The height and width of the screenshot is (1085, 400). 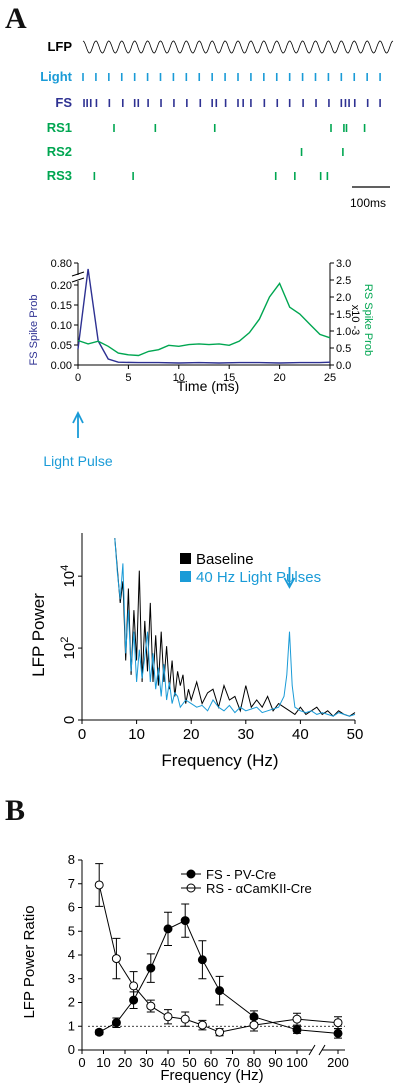 What do you see at coordinates (317, 1050) in the screenshot?
I see `x-axis-break-mark` at bounding box center [317, 1050].